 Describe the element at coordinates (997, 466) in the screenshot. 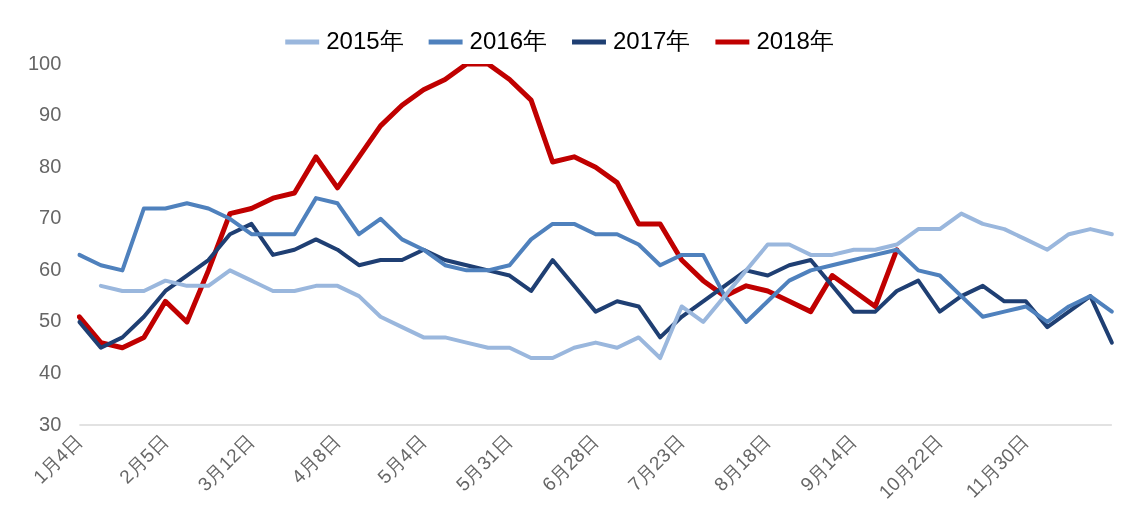

I see `x-tick-label: 11月30日` at that location.